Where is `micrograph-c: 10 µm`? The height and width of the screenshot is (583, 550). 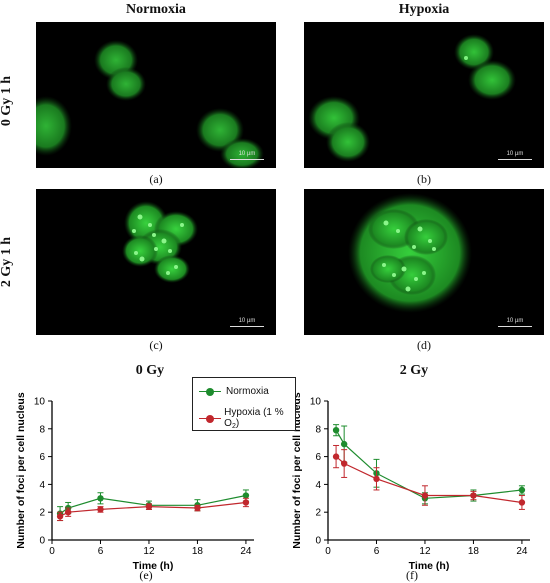
micrograph-c: 10 µm is located at coordinates (156, 262).